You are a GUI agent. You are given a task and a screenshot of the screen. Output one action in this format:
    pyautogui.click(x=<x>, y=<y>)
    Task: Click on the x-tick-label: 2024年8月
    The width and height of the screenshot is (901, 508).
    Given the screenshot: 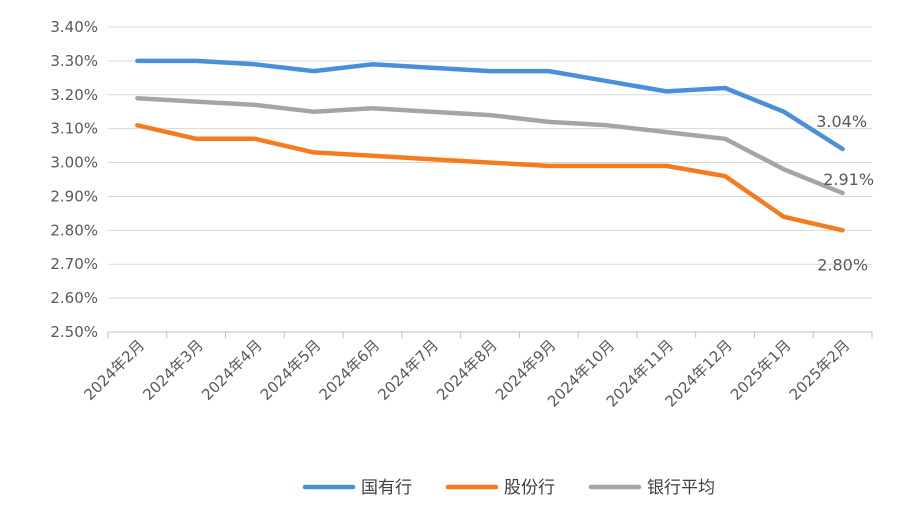 What is the action you would take?
    pyautogui.click(x=467, y=370)
    